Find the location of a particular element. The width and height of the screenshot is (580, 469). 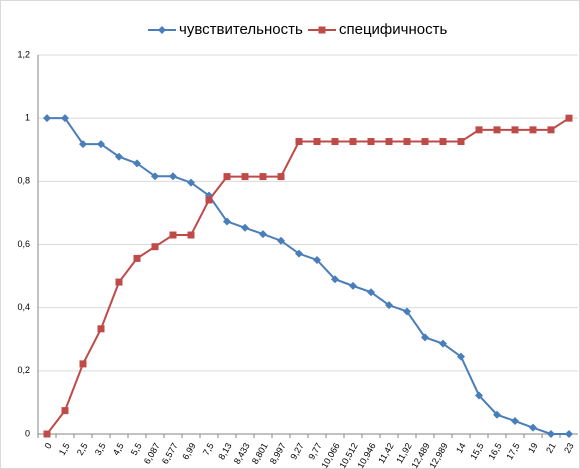

legend-label: специфичность is located at coordinates (393, 29).